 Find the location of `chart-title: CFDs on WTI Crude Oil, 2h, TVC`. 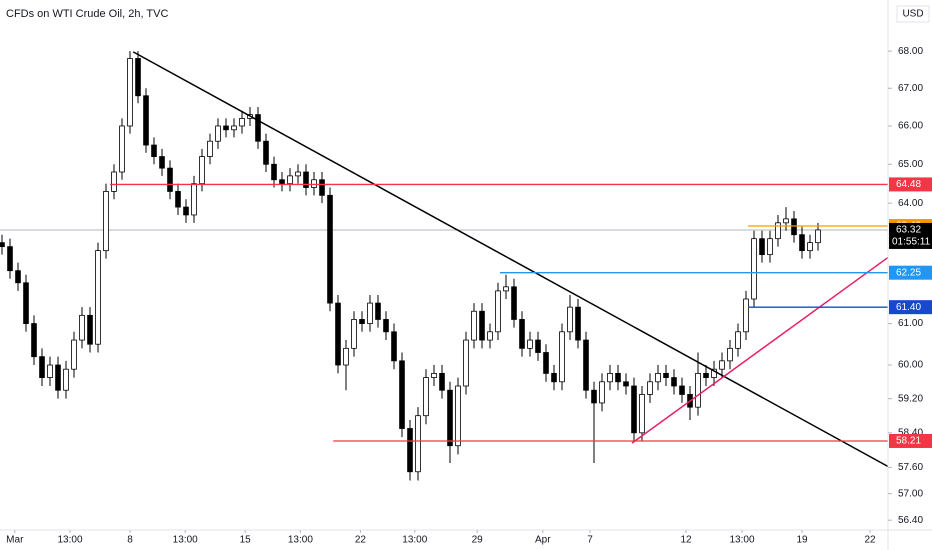

chart-title: CFDs on WTI Crude Oil, 2h, TVC is located at coordinates (87, 14).